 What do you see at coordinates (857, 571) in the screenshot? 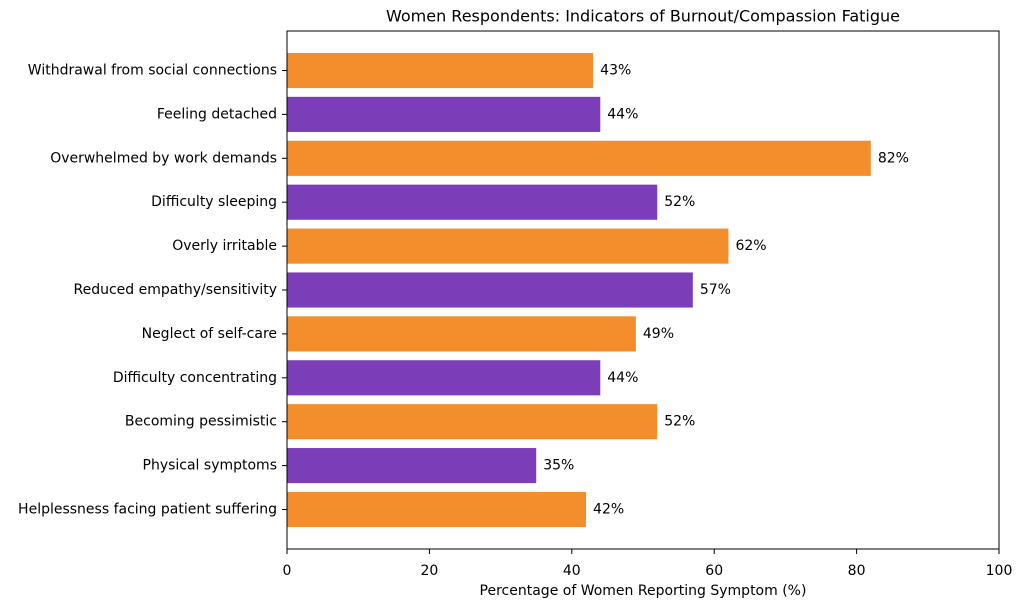
I see `x-tick-label: 80` at bounding box center [857, 571].